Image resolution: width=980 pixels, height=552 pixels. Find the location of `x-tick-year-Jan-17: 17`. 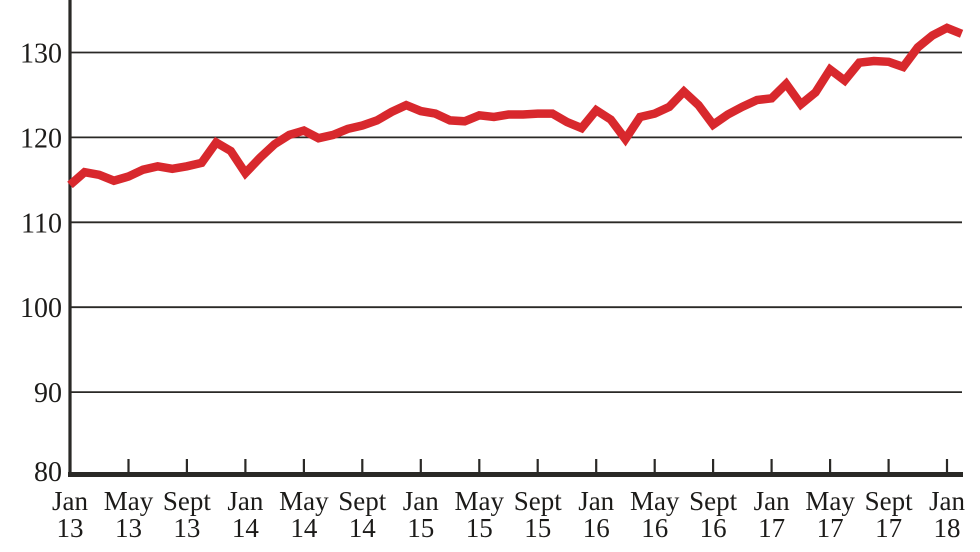

x-tick-year-Jan-17: 17 is located at coordinates (771, 528).